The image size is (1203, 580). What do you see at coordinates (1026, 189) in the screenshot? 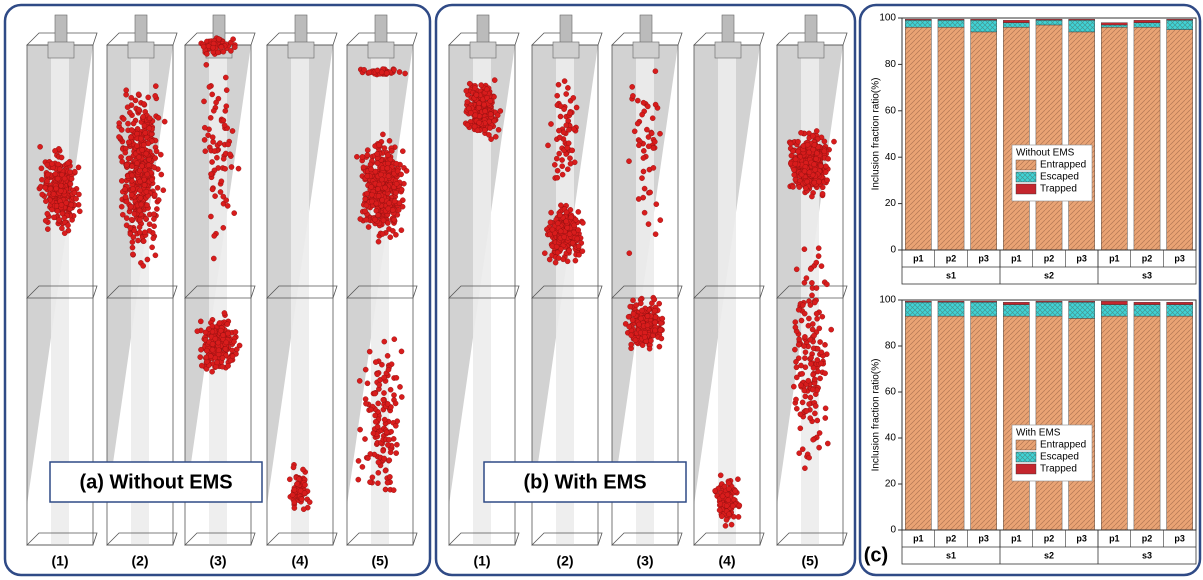
I see `legend-swatch` at bounding box center [1026, 189].